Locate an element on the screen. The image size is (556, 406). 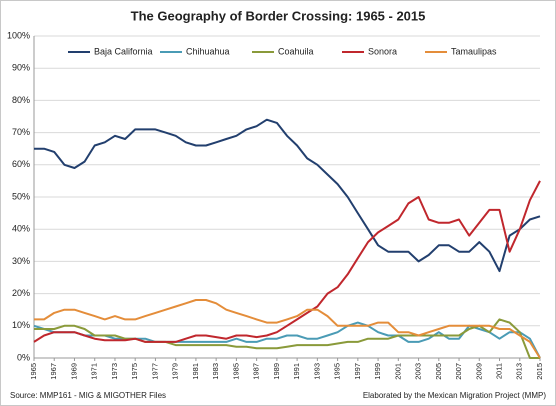
y-tick-label: 20% is located at coordinates (21, 293).